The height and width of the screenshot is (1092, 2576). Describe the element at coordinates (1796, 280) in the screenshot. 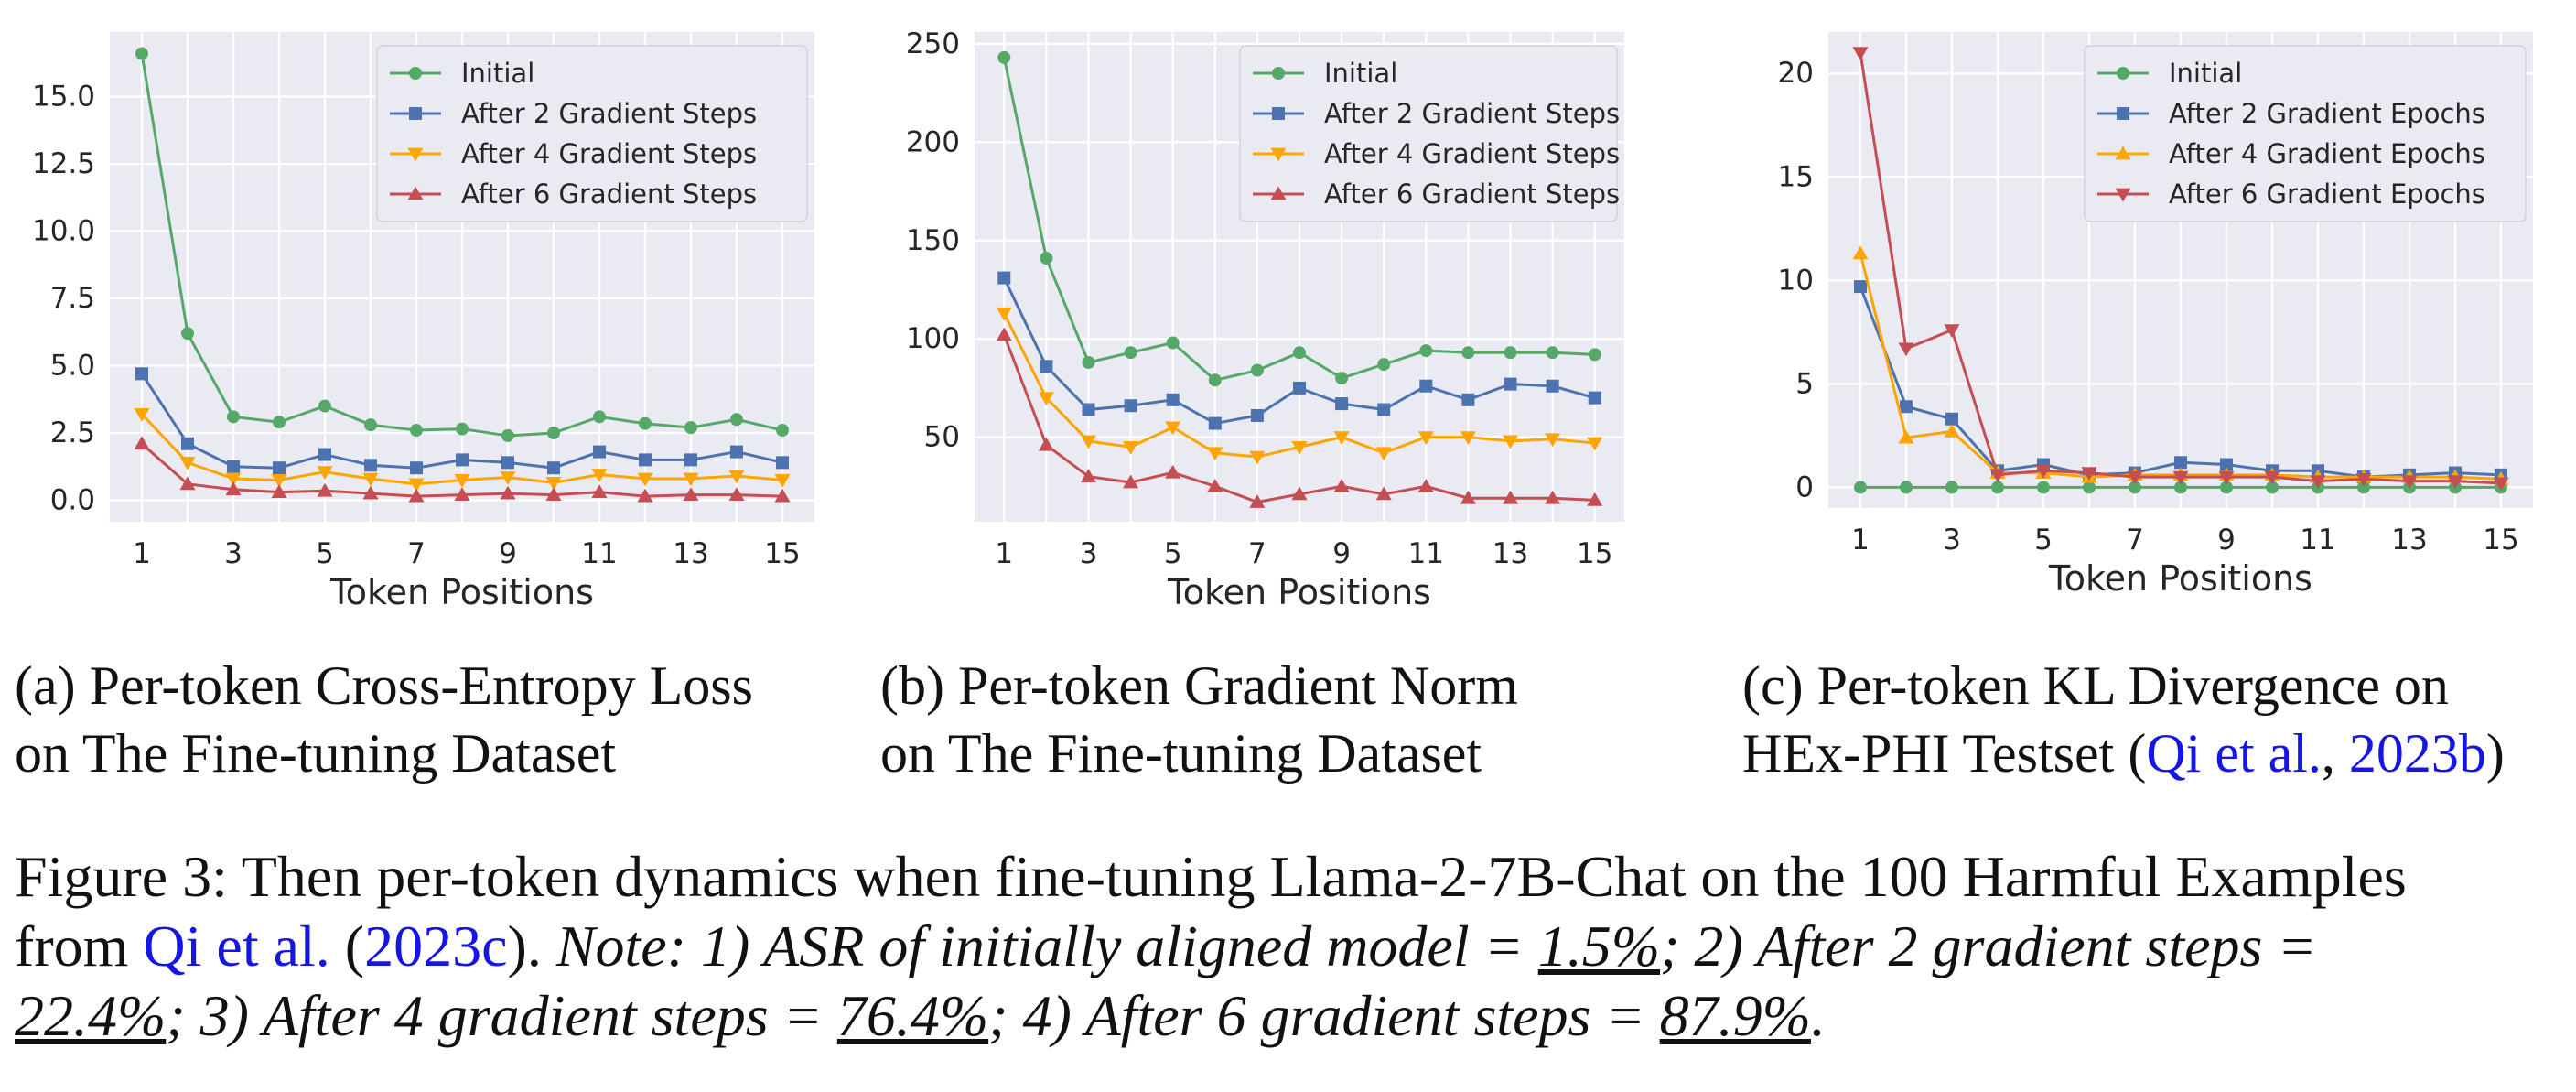

I see `y-tick-label: 10` at that location.